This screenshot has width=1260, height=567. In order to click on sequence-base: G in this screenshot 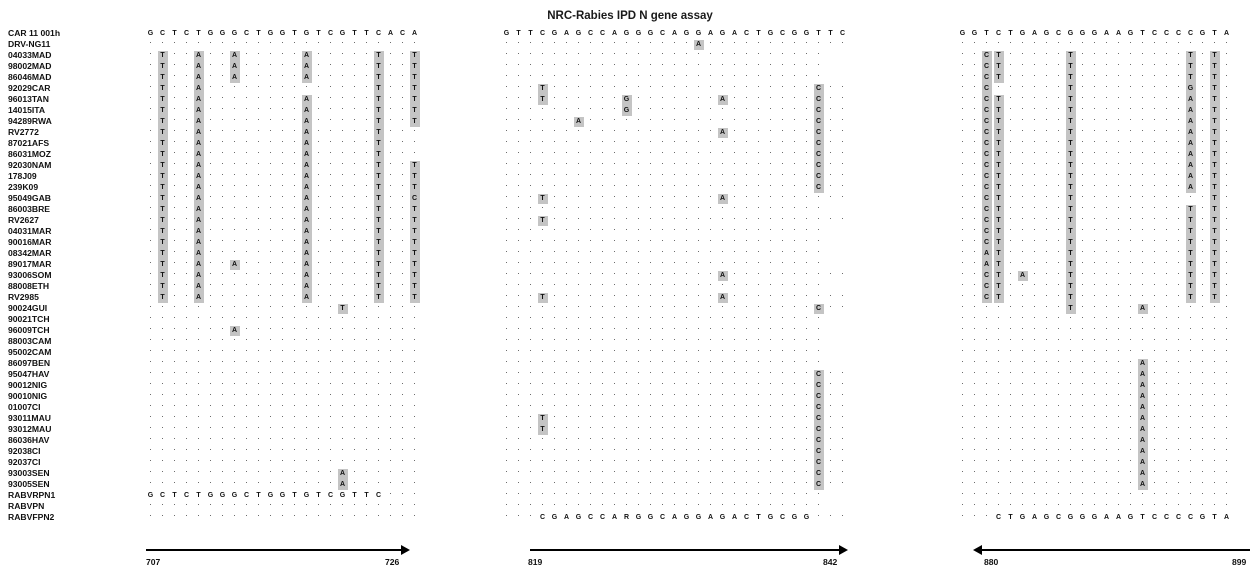, I will do `click(1022, 517)`.